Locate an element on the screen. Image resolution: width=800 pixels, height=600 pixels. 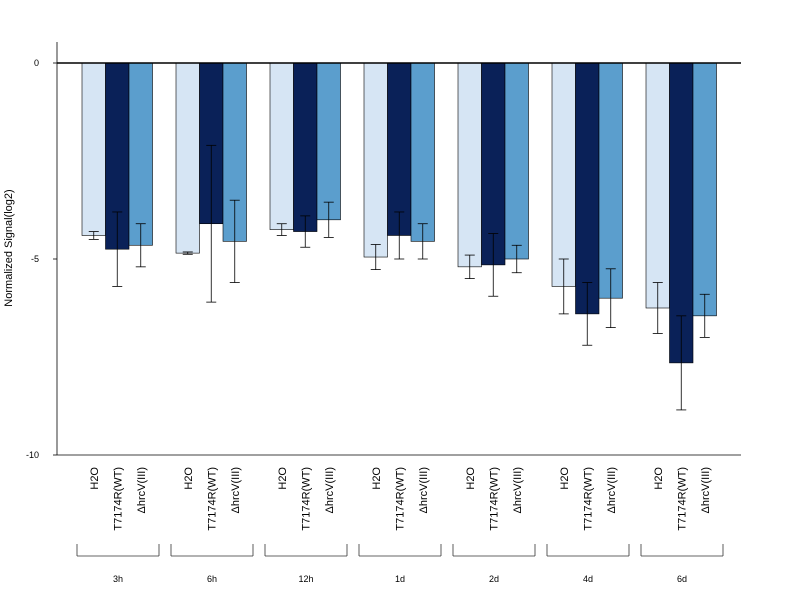
group-label-6d: 6d is located at coordinates (682, 579).